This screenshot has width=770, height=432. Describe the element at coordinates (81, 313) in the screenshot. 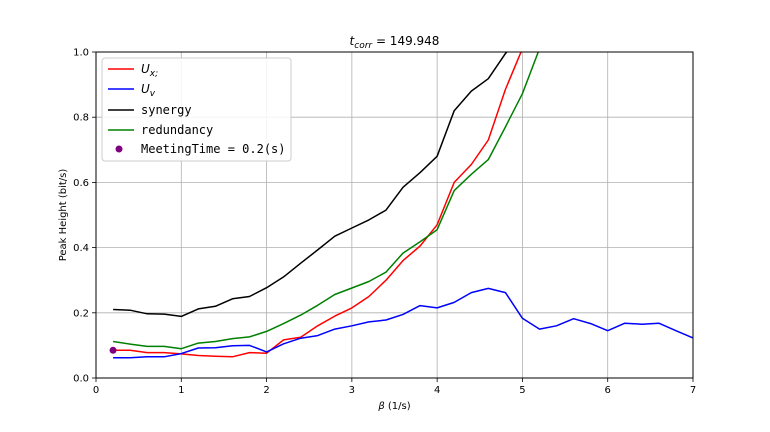

I see `y-tick-label: 0.2` at that location.